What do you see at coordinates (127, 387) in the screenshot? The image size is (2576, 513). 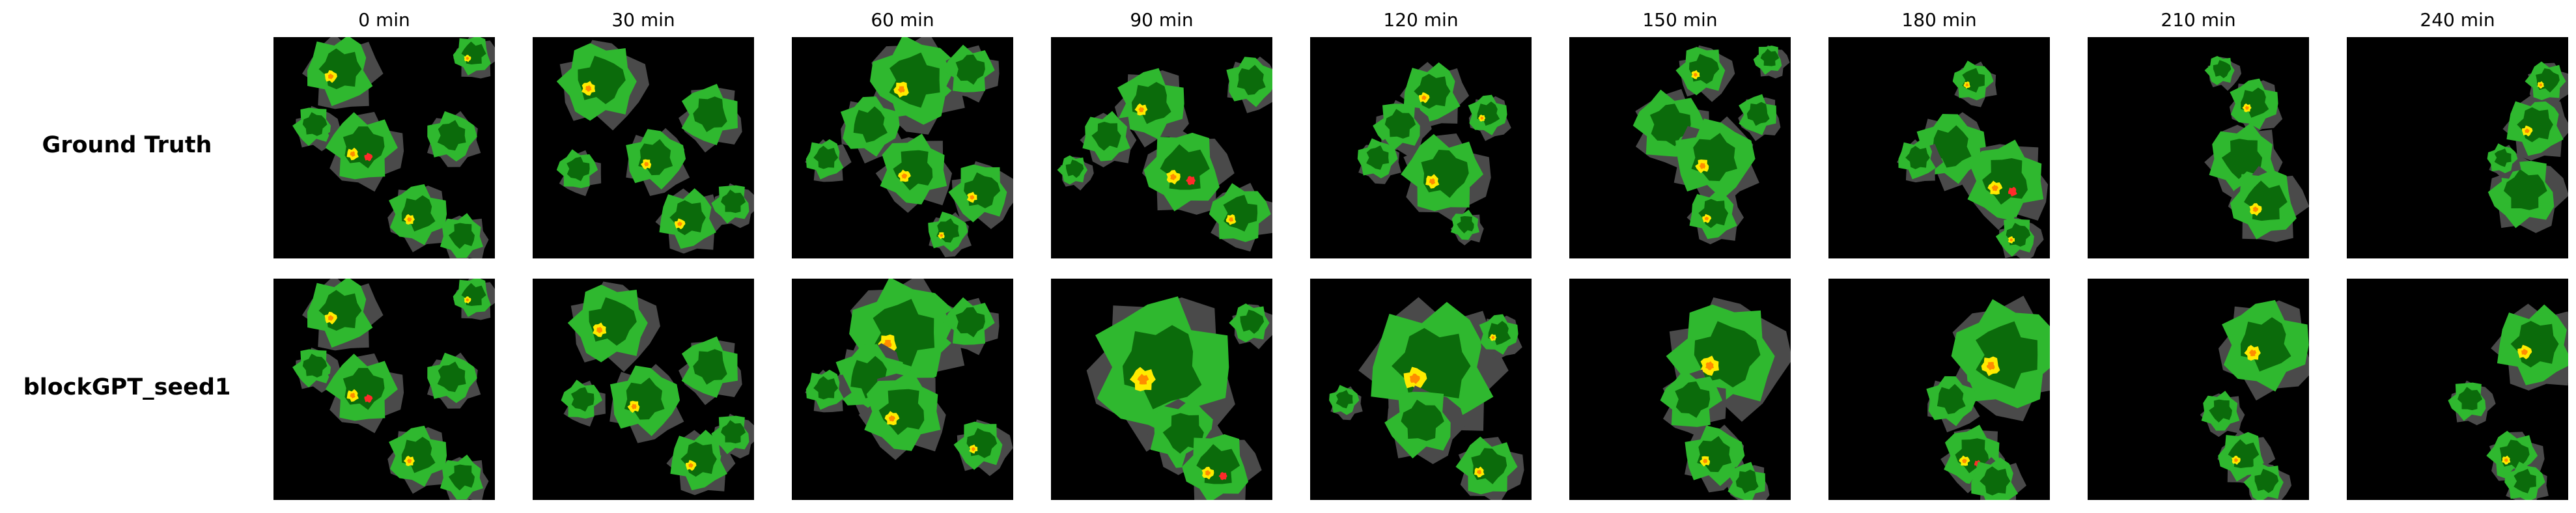 I see `row-label-blockgpt: blockGPT_seed1` at bounding box center [127, 387].